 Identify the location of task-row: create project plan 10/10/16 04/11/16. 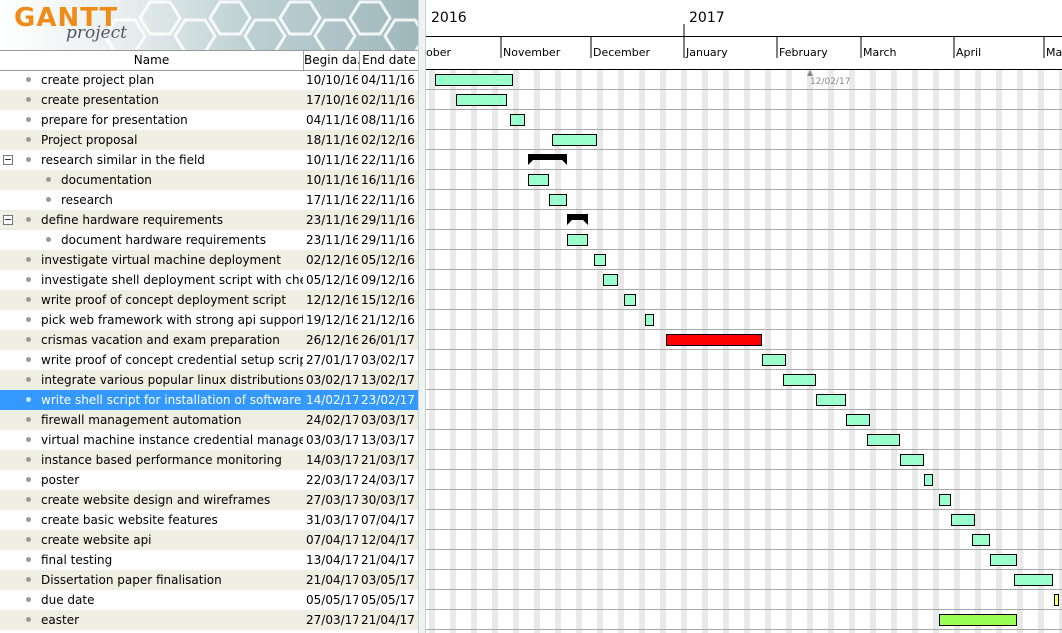
(209, 80).